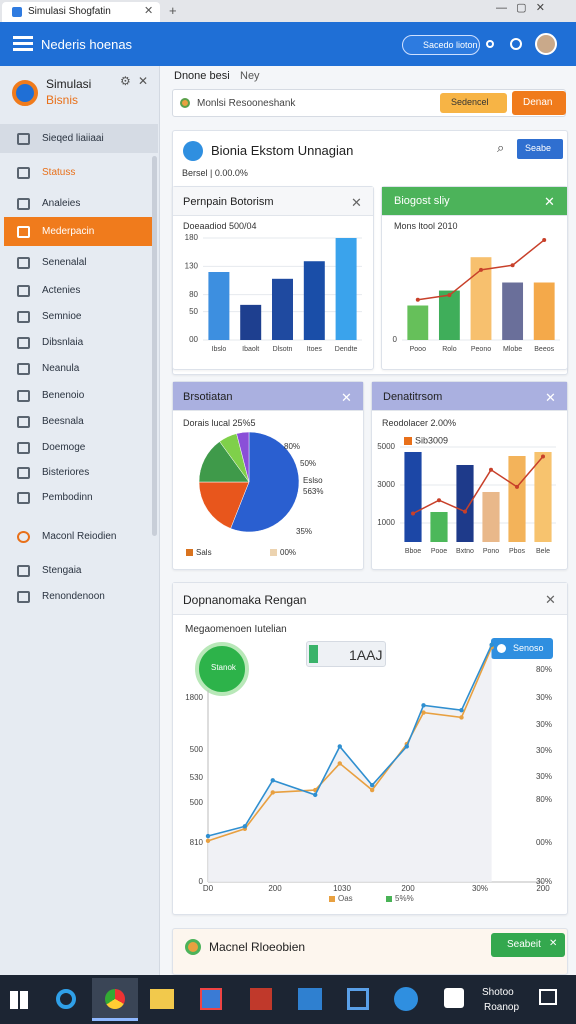  I want to click on button-close: ✕, so click(553, 943).